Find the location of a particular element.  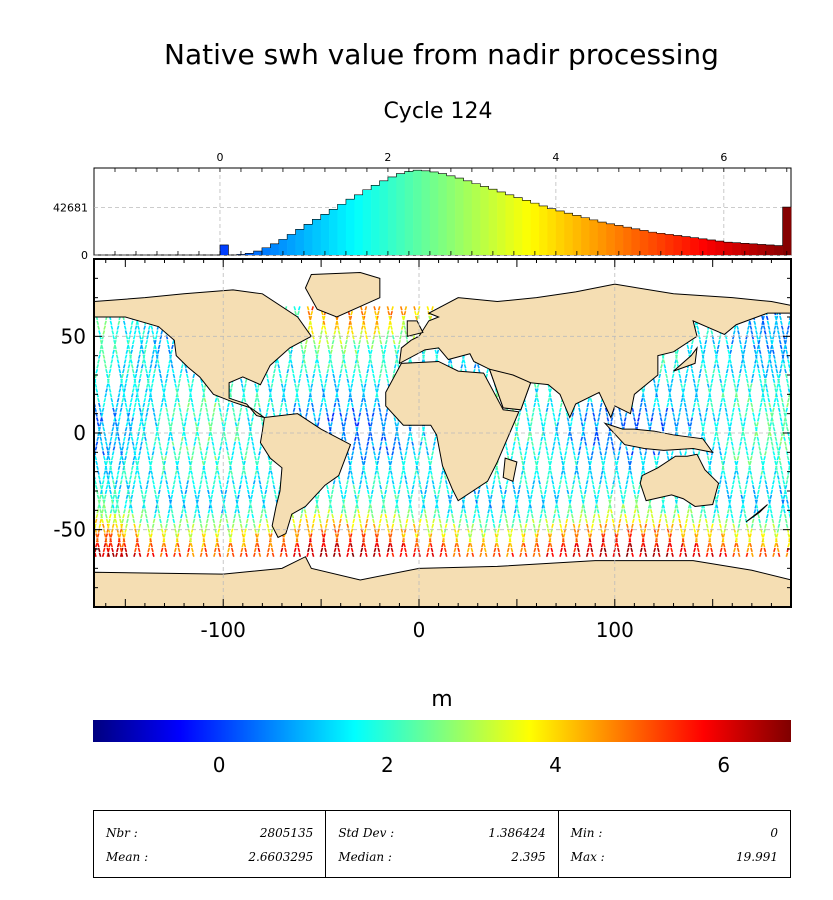

colorbar-tick-label: 2 is located at coordinates (387, 765).